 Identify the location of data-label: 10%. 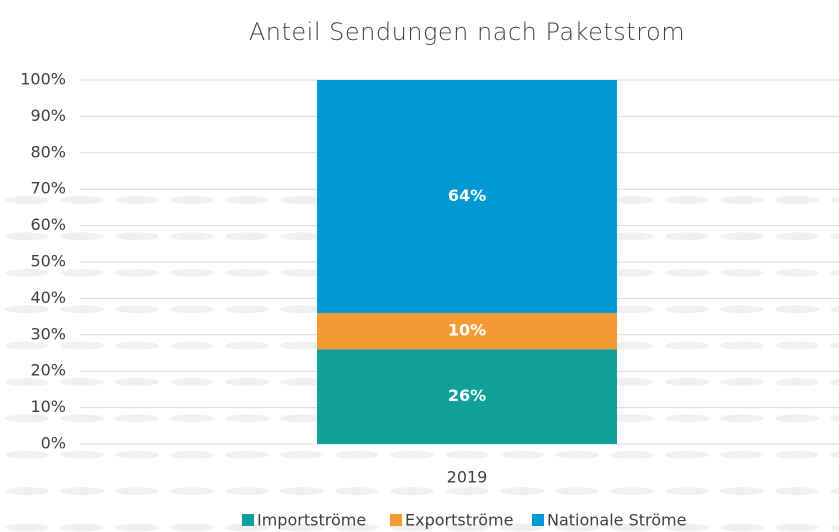
(467, 330).